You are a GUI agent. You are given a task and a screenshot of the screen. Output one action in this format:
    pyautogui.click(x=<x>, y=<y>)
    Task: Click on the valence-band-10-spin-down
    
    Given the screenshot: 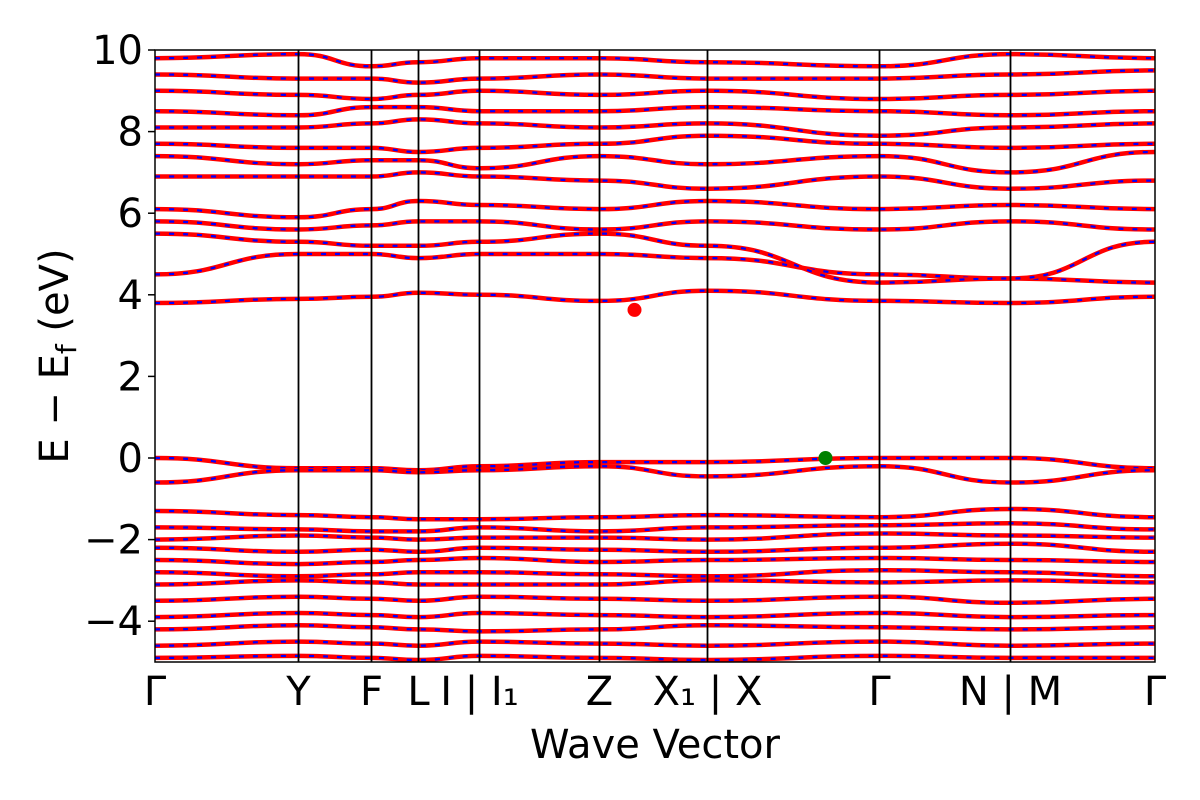 What is the action you would take?
    pyautogui.click(x=655, y=615)
    